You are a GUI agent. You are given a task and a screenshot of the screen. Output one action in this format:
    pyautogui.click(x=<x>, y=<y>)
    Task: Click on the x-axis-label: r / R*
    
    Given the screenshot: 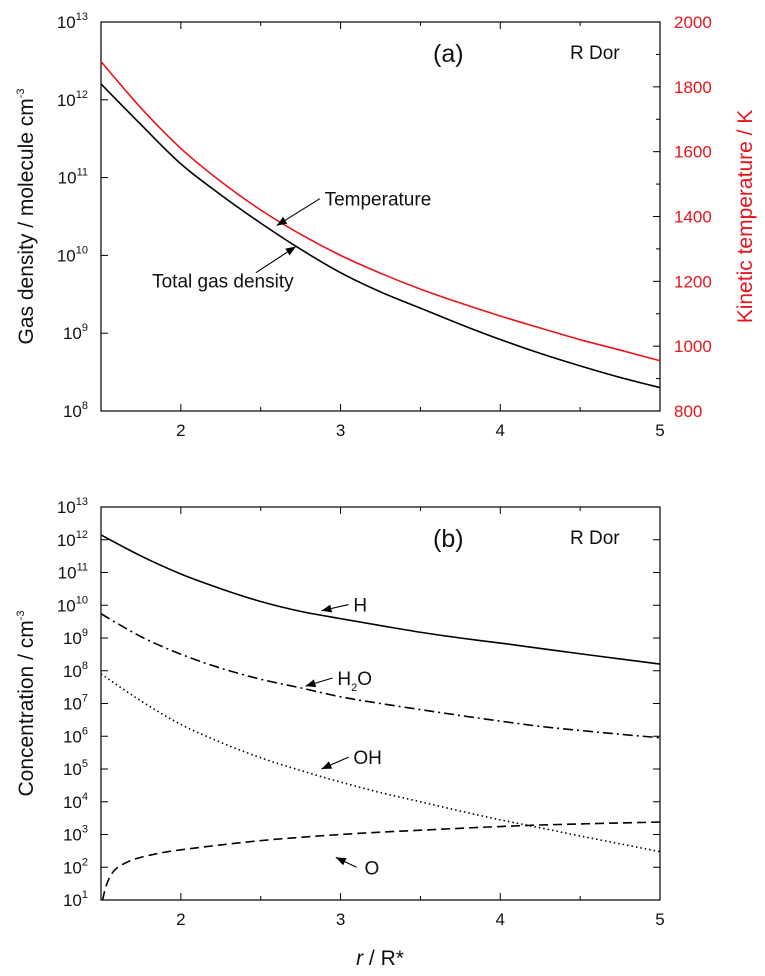 What is the action you would take?
    pyautogui.click(x=380, y=958)
    